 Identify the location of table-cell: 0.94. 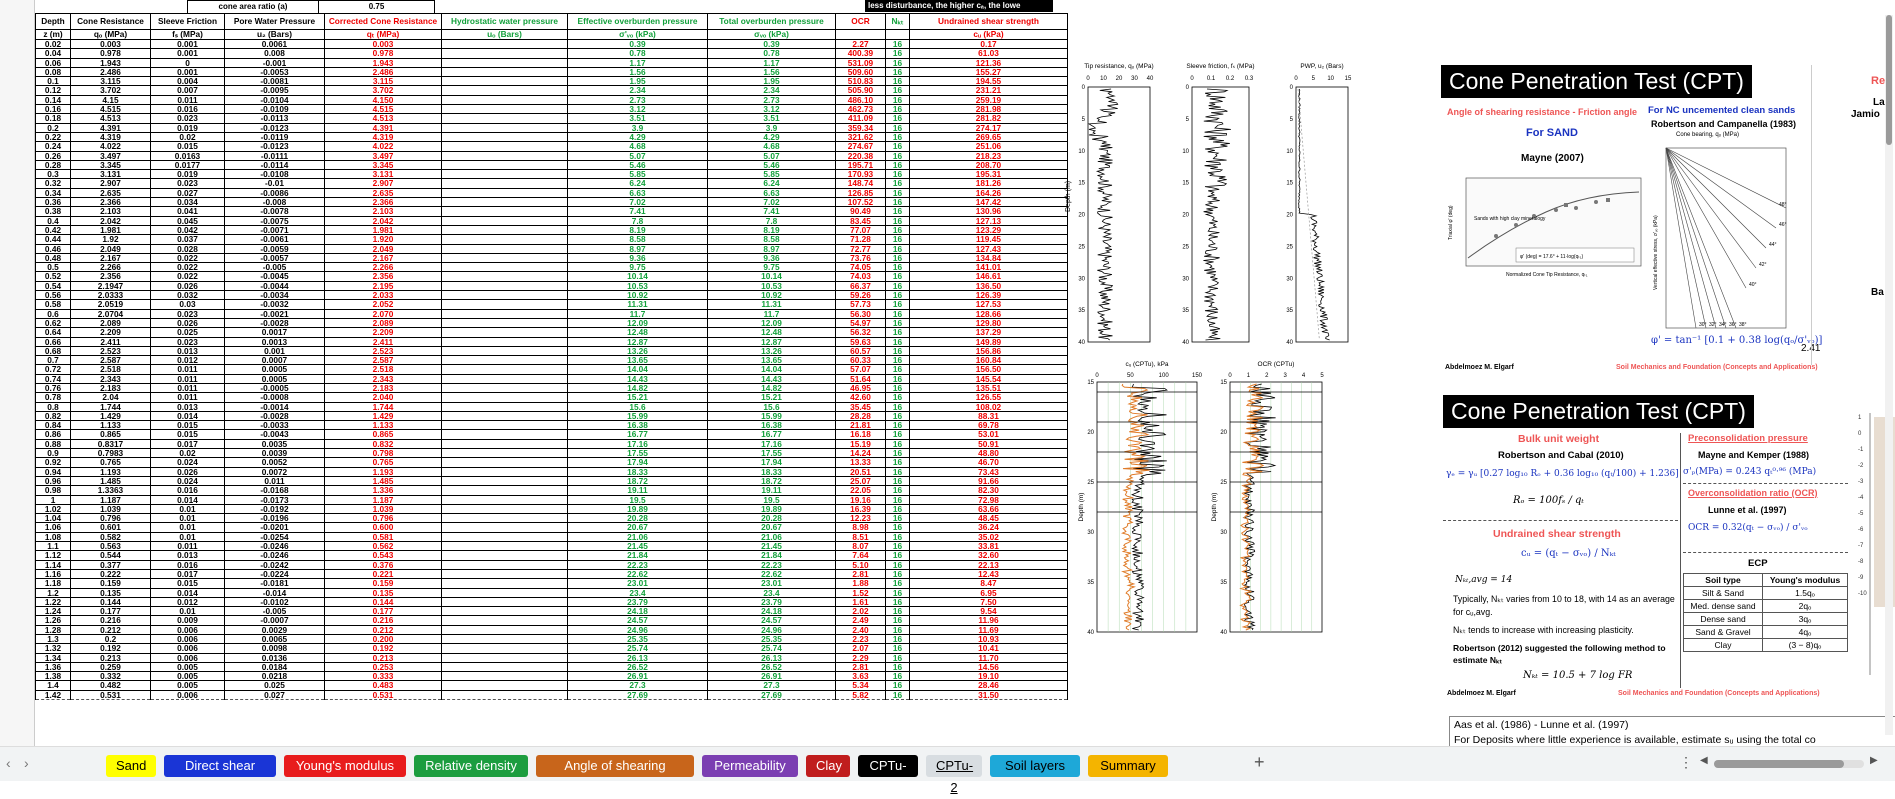
(53, 471).